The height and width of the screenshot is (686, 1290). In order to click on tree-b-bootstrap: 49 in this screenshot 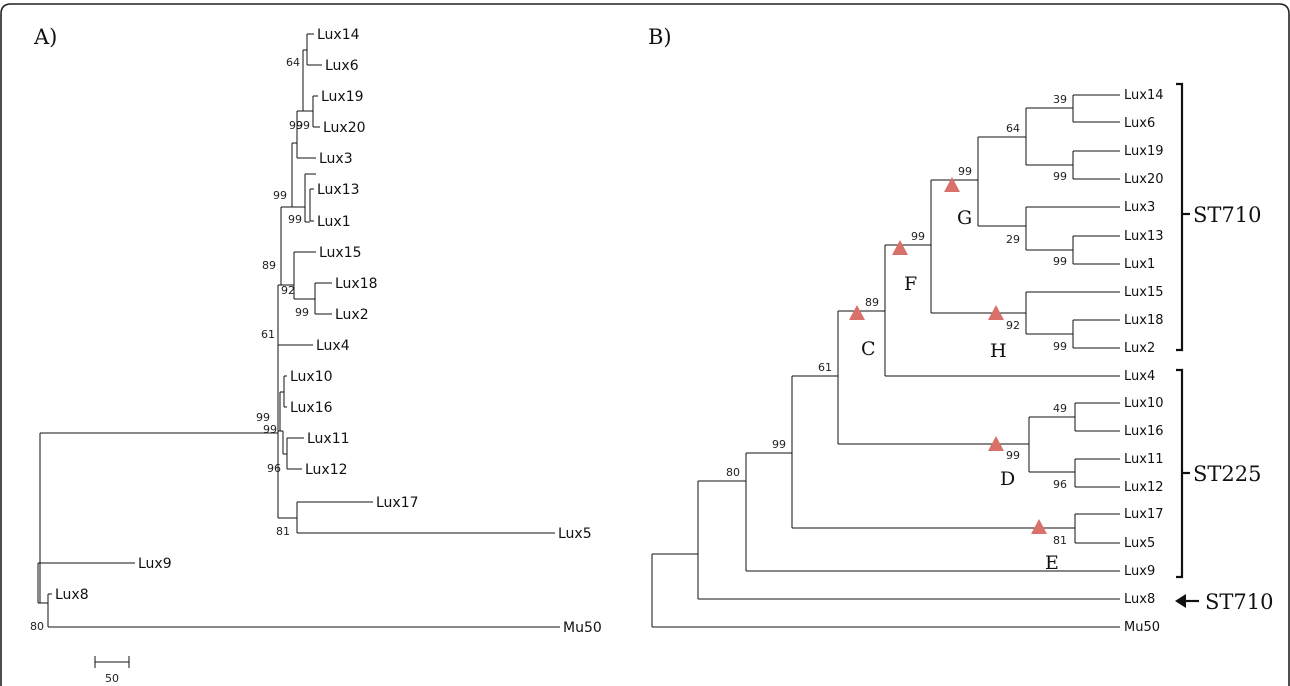, I will do `click(1060, 408)`.